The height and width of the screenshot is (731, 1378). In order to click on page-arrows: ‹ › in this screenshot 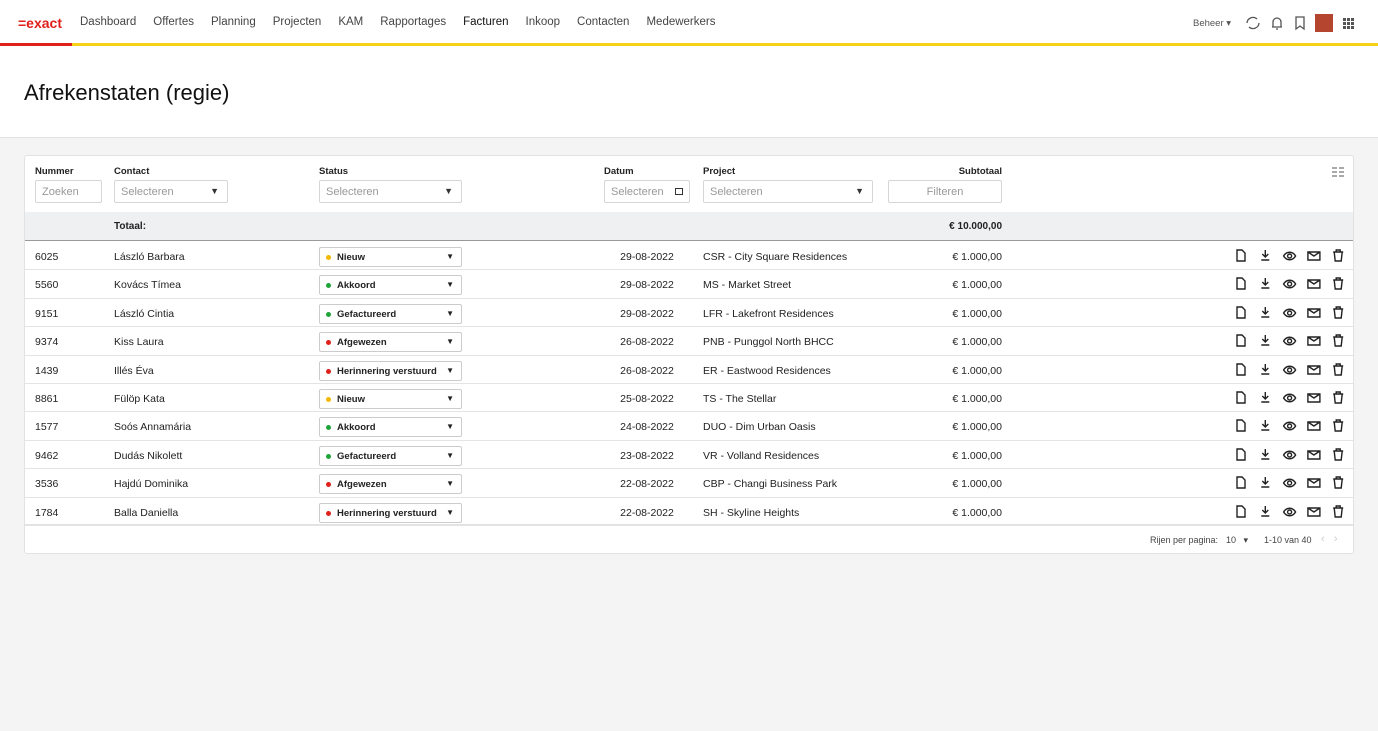, I will do `click(1329, 539)`.